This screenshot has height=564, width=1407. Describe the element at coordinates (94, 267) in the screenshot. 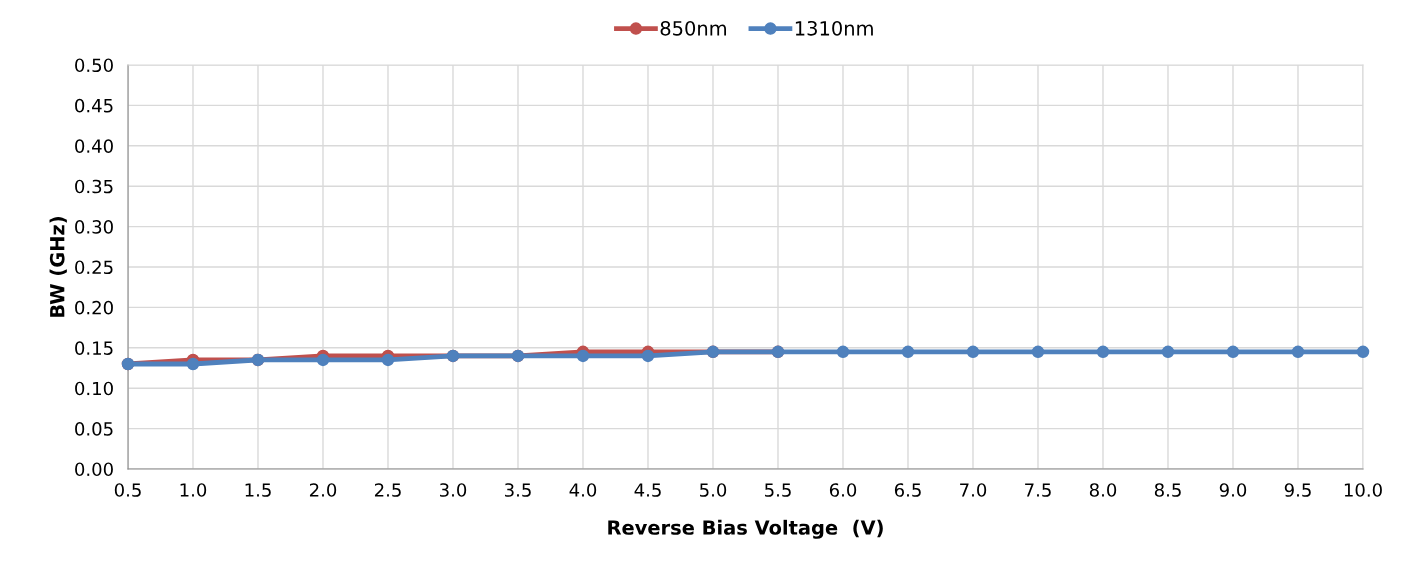

I see `y-tick-label: 0.25` at that location.